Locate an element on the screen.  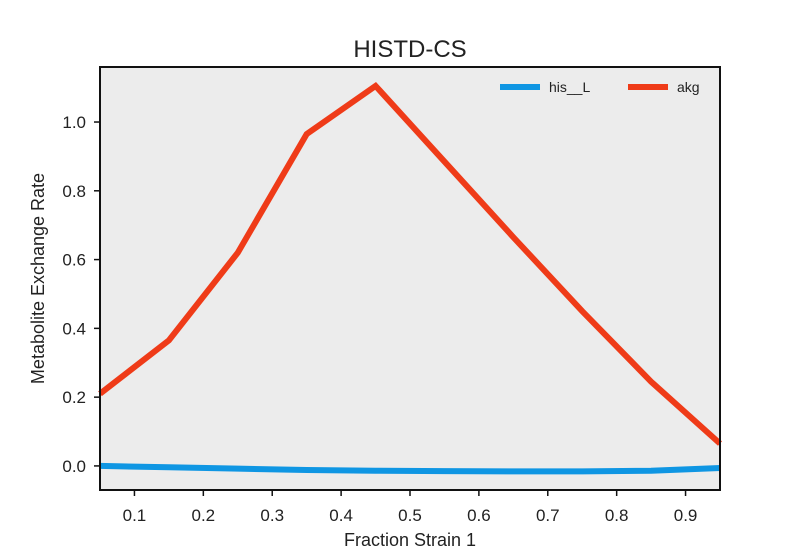
x-tick-label: 0.5 is located at coordinates (410, 515).